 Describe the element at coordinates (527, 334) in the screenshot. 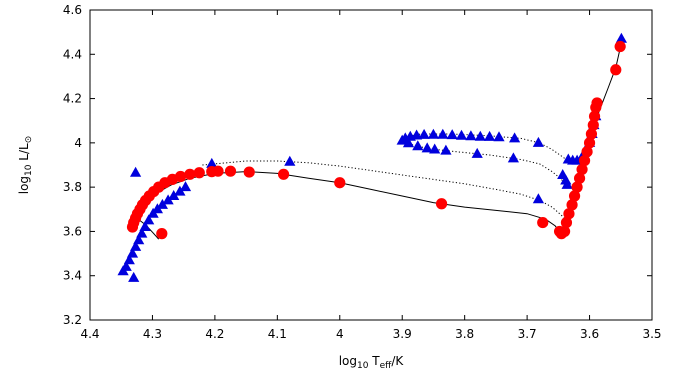

I see `x-tick-label: 3.7` at that location.